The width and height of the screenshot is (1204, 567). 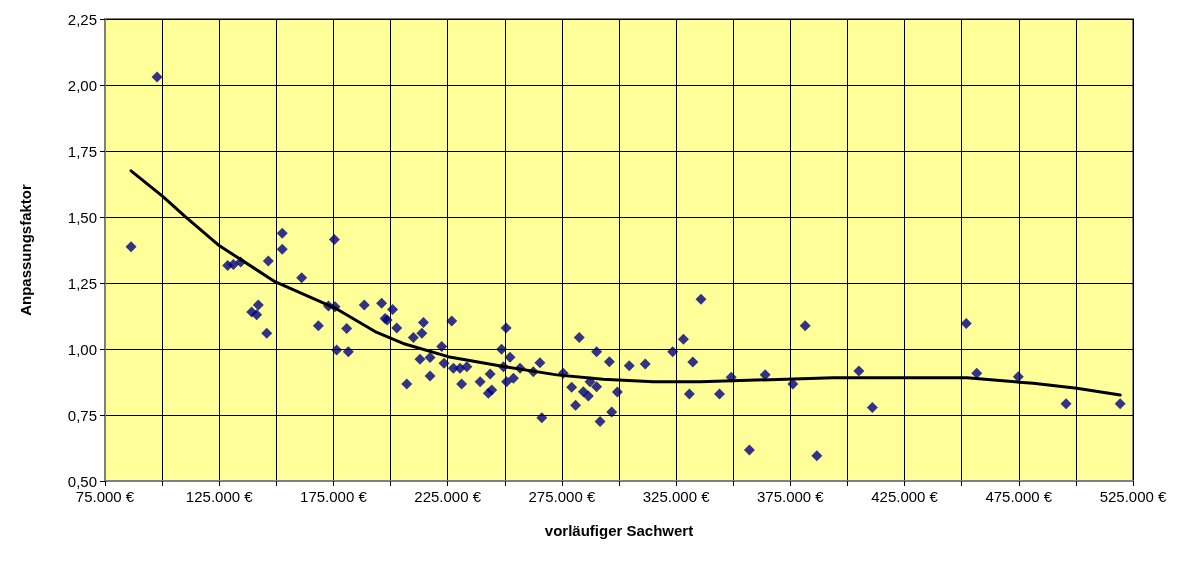 What do you see at coordinates (82, 85) in the screenshot?
I see `y-tick-label: 2,00` at bounding box center [82, 85].